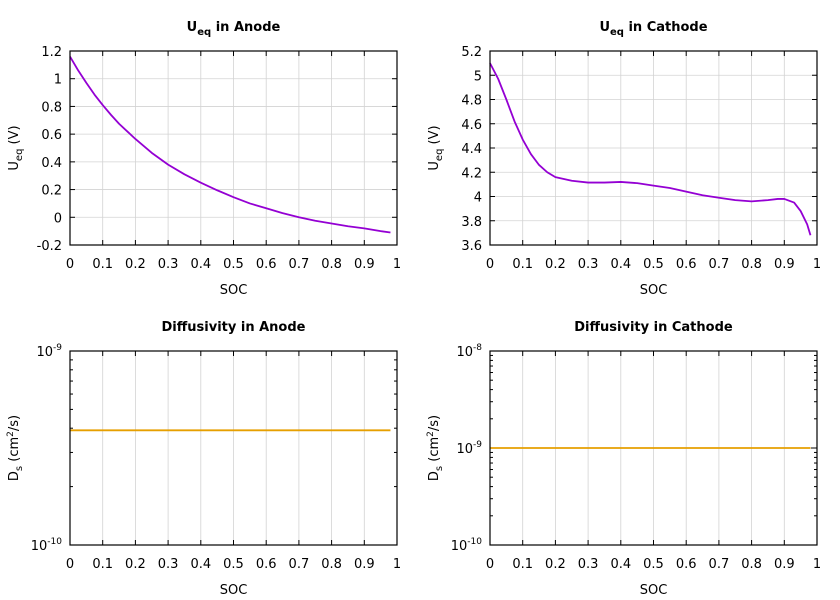 This screenshot has width=840, height=600. I want to click on y-tick-label: -0.2, so click(49, 246).